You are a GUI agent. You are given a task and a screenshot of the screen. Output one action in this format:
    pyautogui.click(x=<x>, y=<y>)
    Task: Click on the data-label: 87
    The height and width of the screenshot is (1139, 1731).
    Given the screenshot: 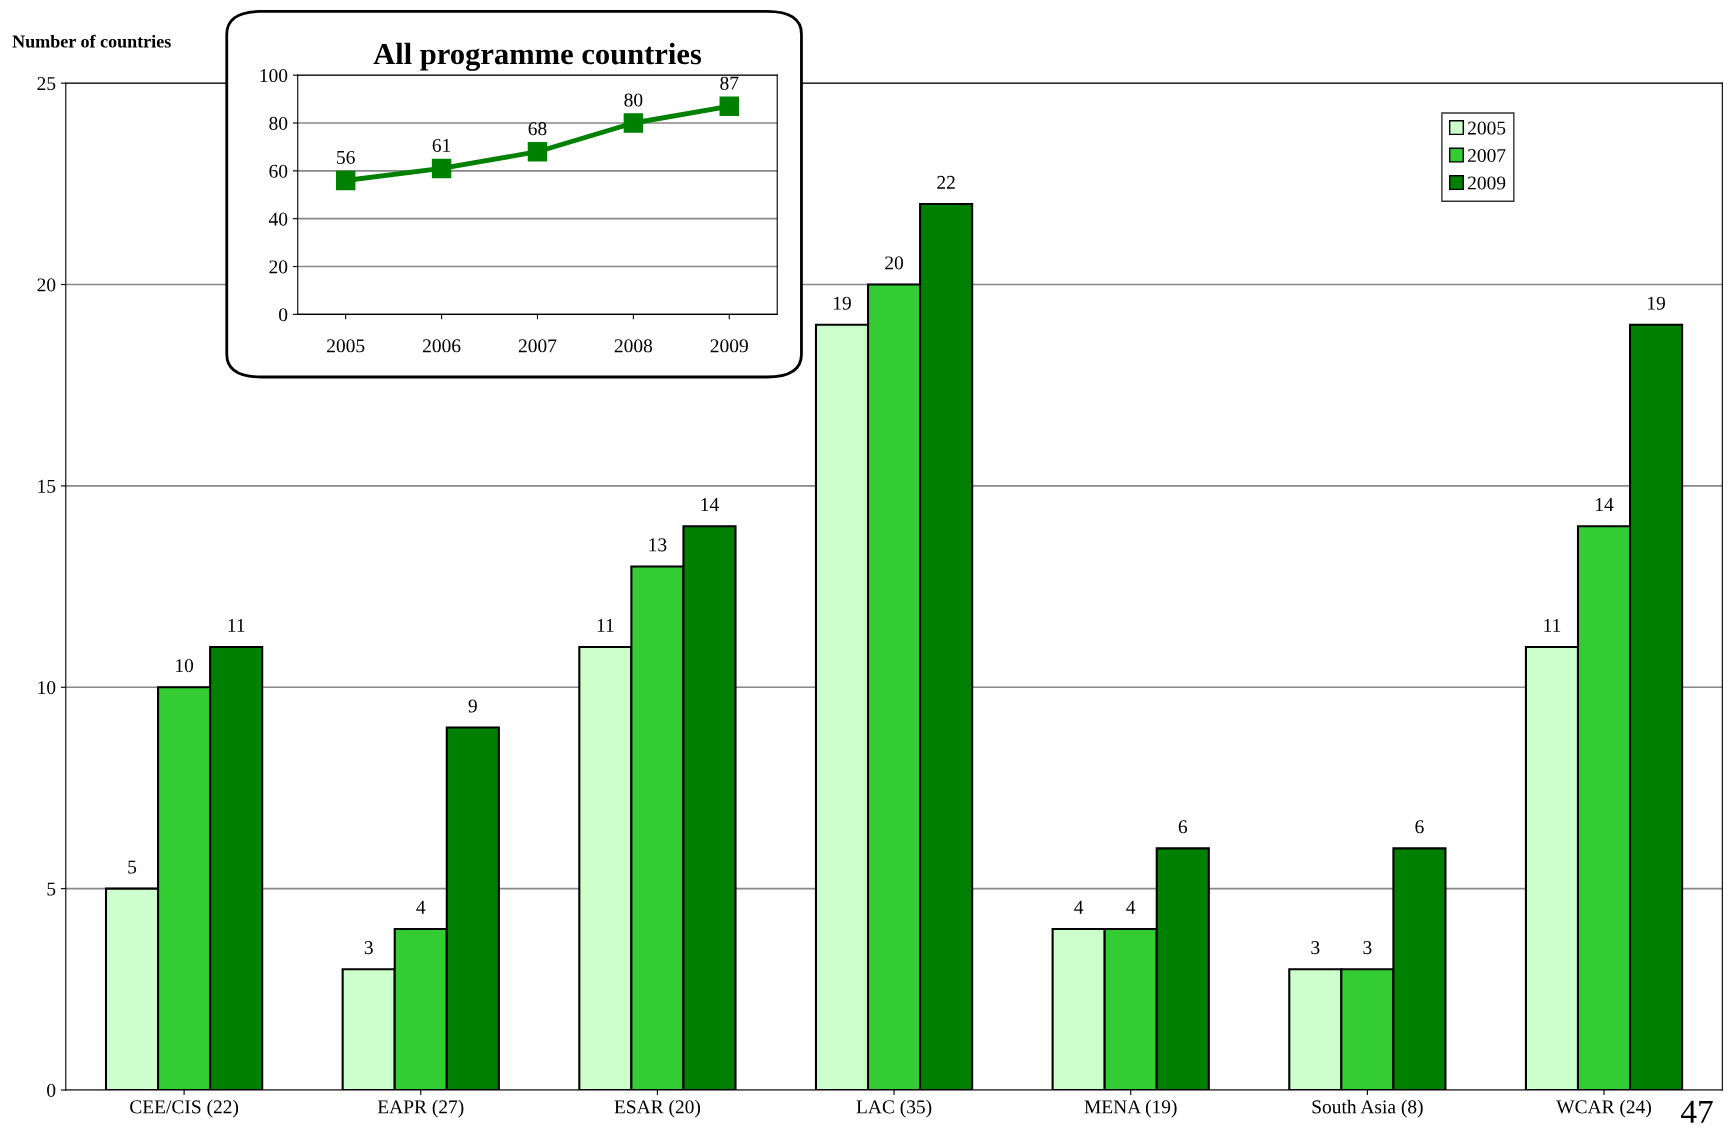 What is the action you would take?
    pyautogui.click(x=729, y=83)
    